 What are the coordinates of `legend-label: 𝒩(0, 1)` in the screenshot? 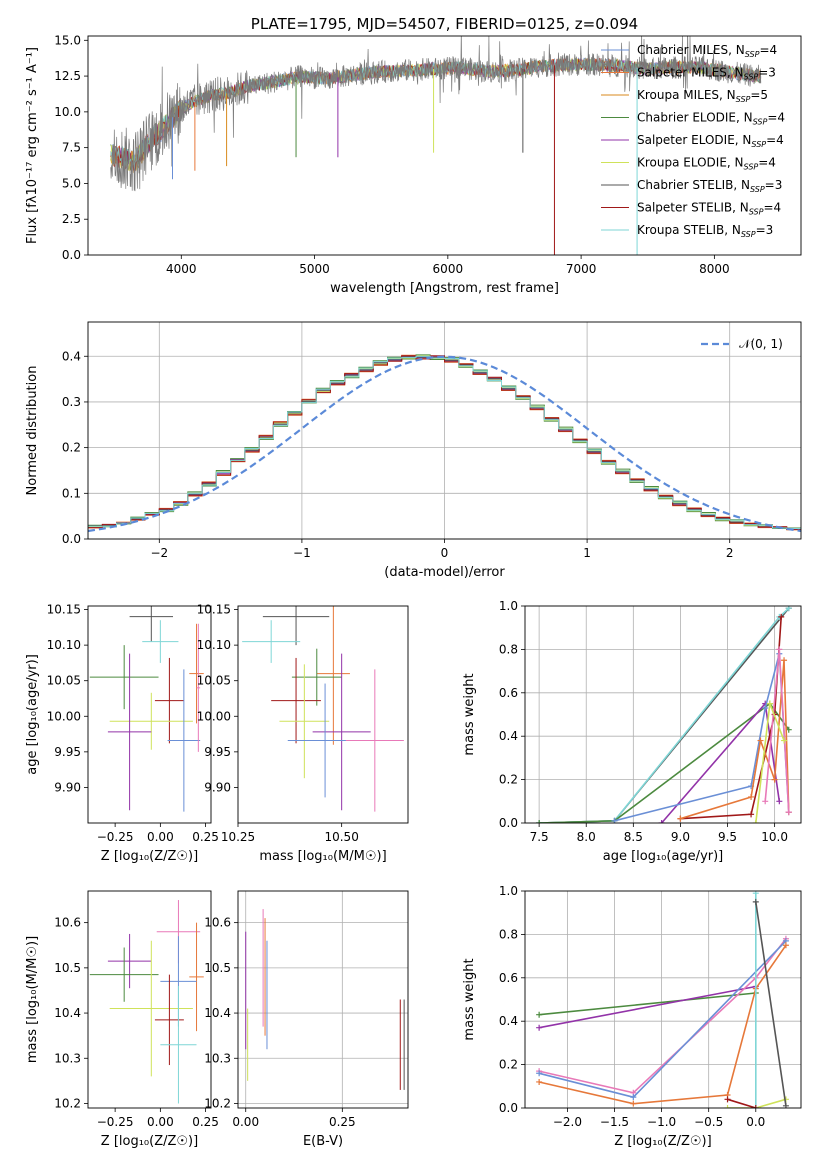 It's located at (761, 344).